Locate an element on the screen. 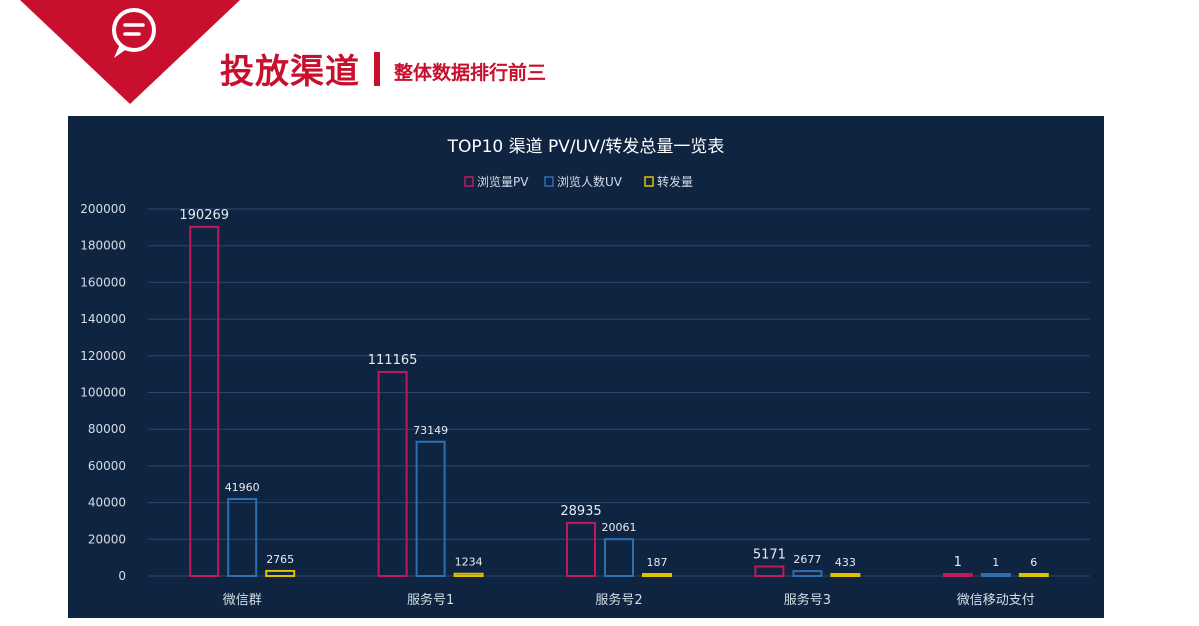 This screenshot has width=1199, height=626. data-label: 111165 is located at coordinates (393, 360).